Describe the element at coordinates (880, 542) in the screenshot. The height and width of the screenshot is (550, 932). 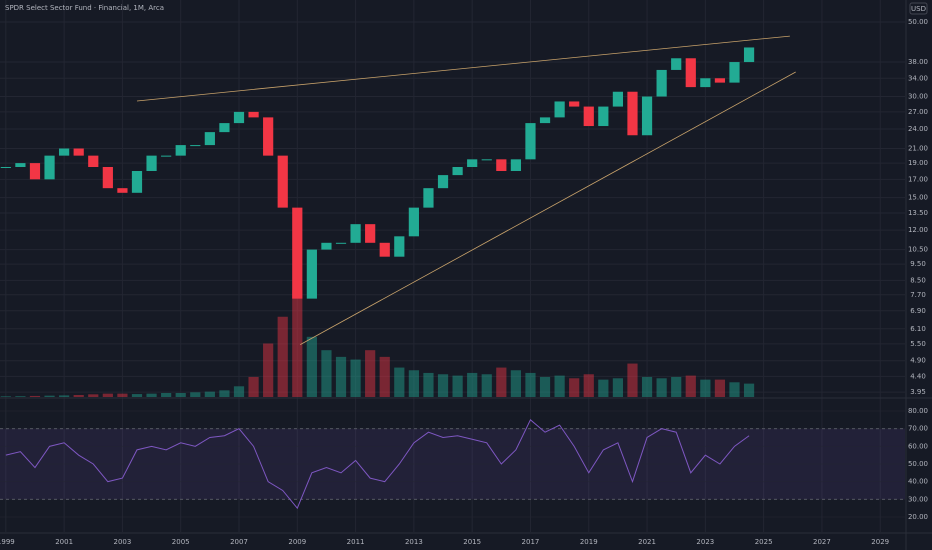
I see `x-tick-label: 2029` at that location.